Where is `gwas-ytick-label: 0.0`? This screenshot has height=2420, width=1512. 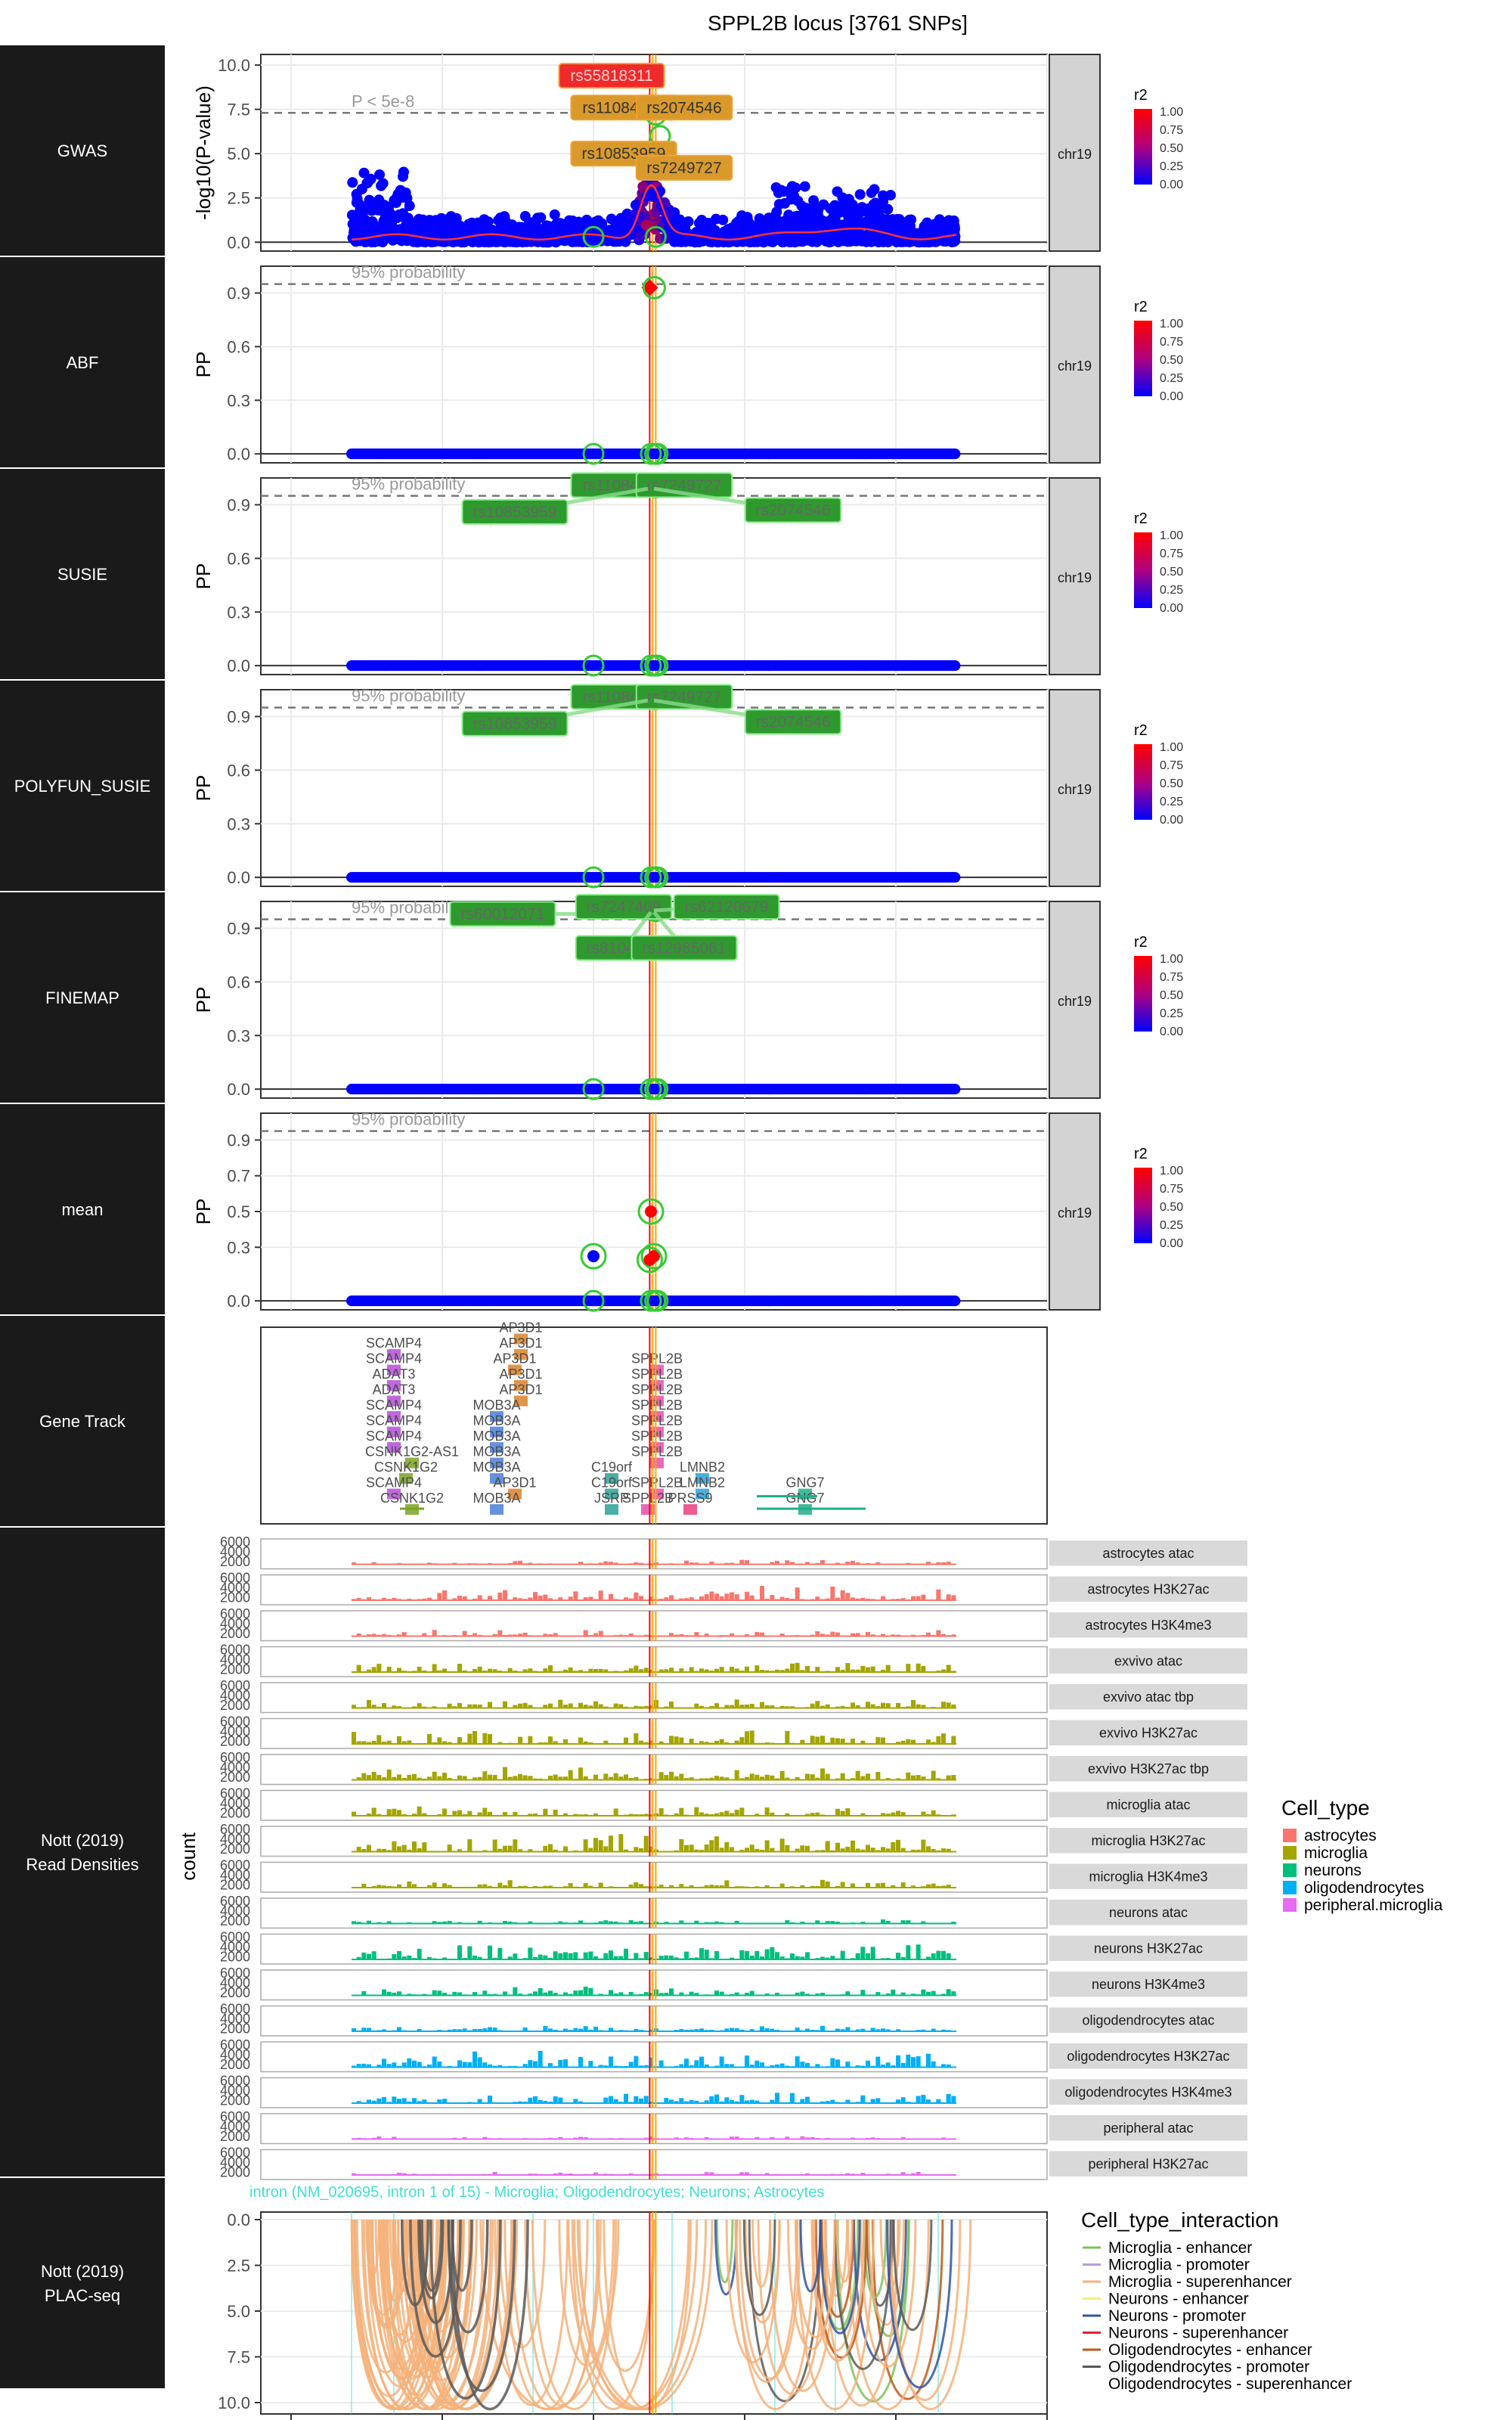 gwas-ytick-label: 0.0 is located at coordinates (238, 242).